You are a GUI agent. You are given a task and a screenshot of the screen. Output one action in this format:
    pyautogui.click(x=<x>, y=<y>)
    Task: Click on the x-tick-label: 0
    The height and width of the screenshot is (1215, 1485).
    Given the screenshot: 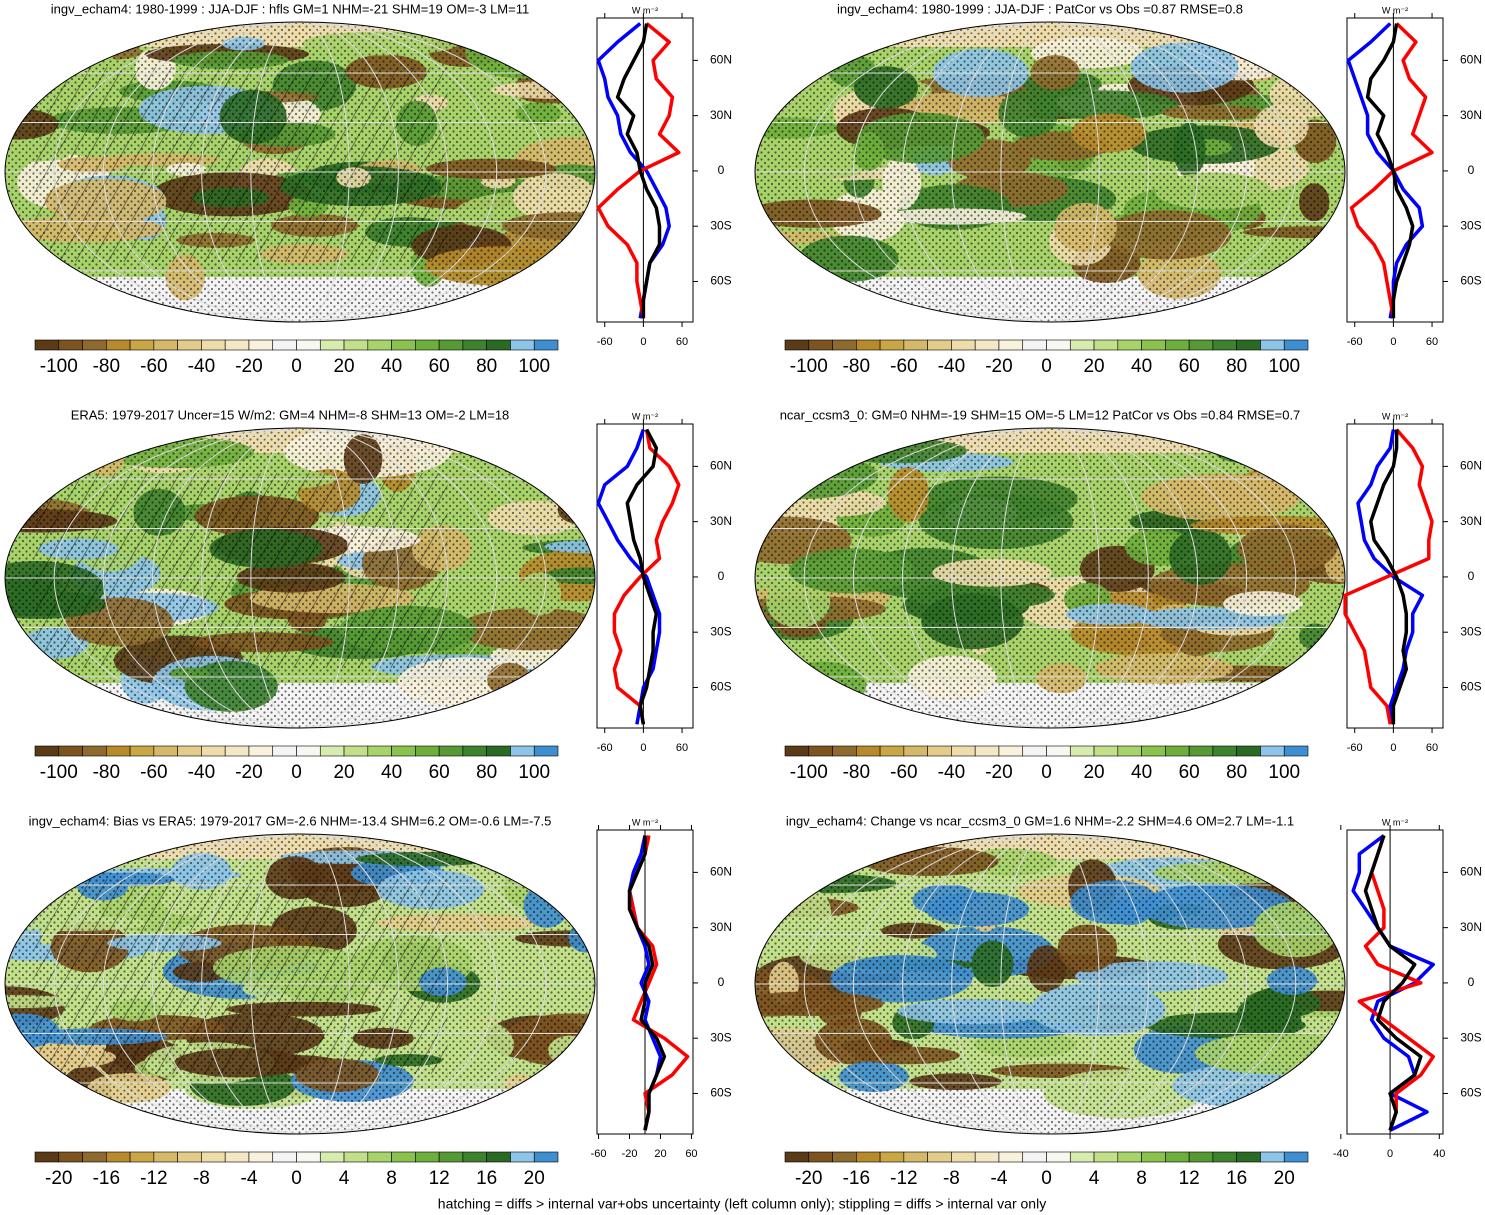 What is the action you would take?
    pyautogui.click(x=1393, y=748)
    